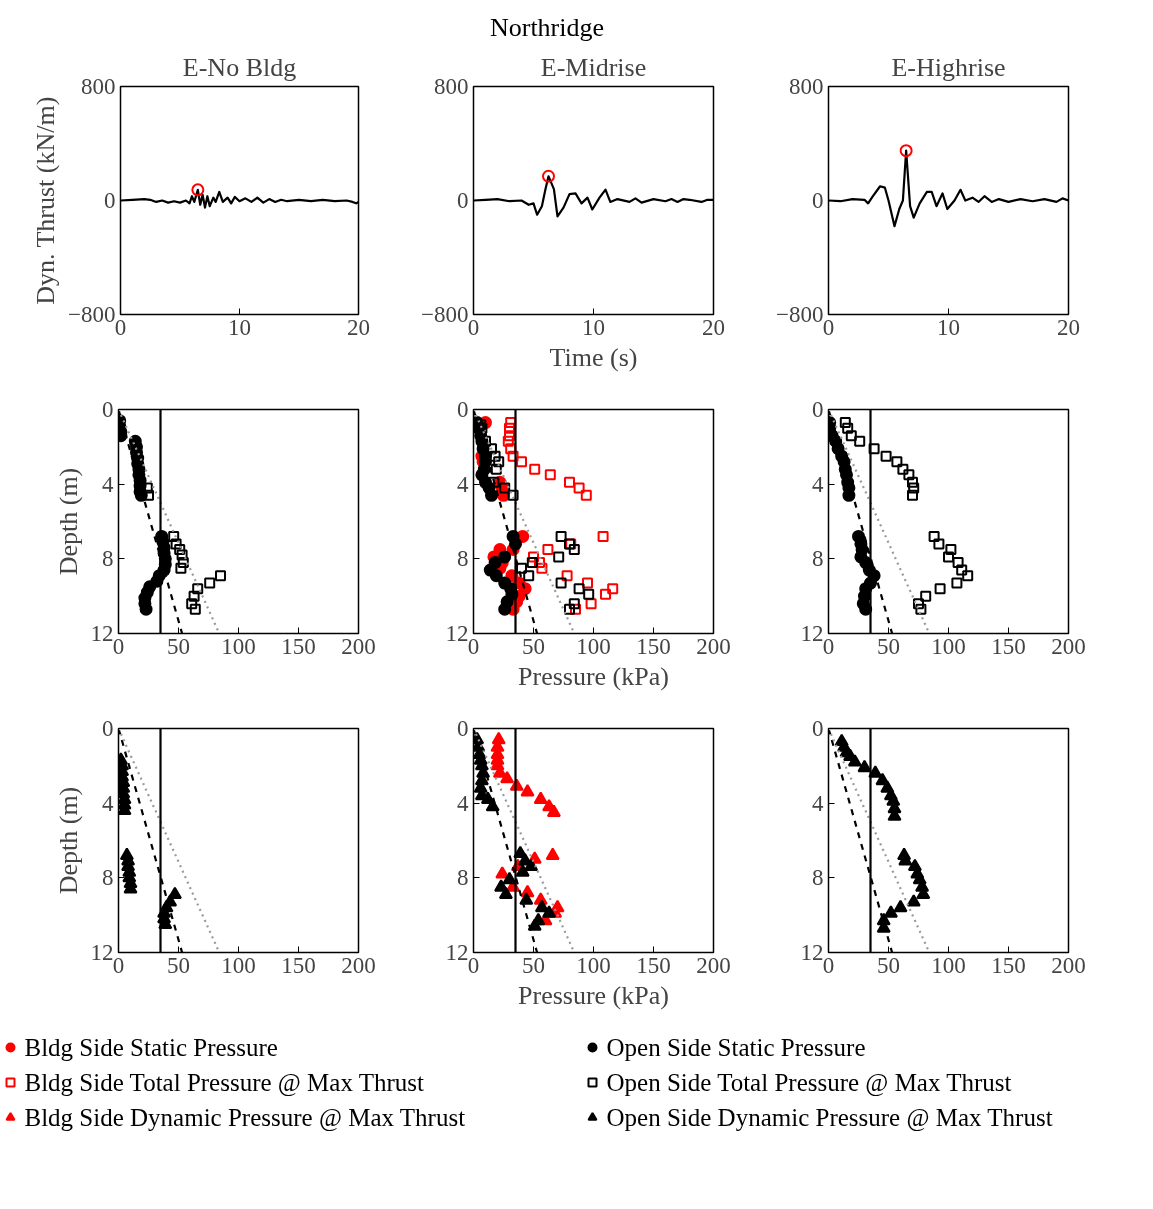 The height and width of the screenshot is (1209, 1153). What do you see at coordinates (948, 67) in the screenshot?
I see `chart-title: E-Highrise` at bounding box center [948, 67].